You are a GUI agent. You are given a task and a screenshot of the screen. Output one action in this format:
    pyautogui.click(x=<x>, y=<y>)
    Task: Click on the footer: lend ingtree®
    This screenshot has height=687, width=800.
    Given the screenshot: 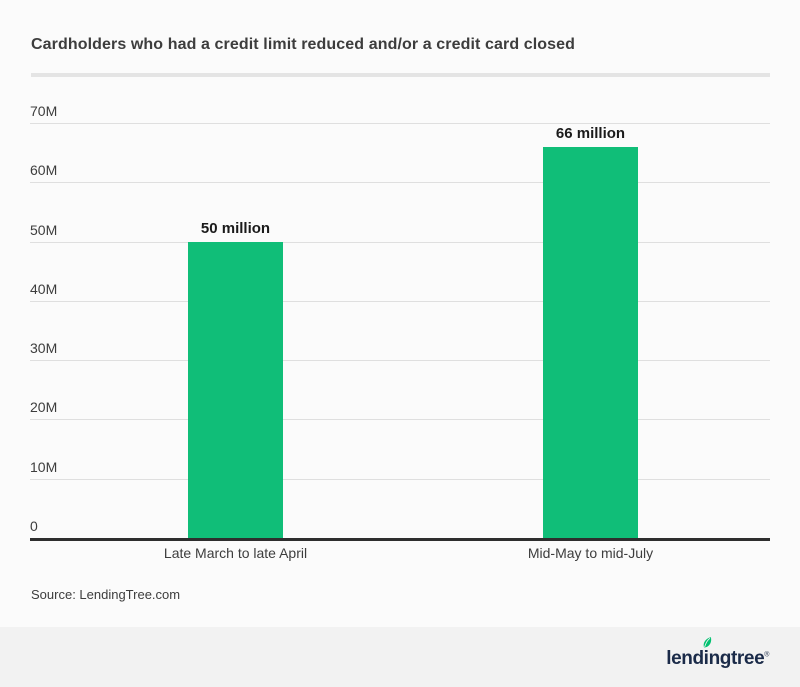 What is the action you would take?
    pyautogui.click(x=400, y=657)
    